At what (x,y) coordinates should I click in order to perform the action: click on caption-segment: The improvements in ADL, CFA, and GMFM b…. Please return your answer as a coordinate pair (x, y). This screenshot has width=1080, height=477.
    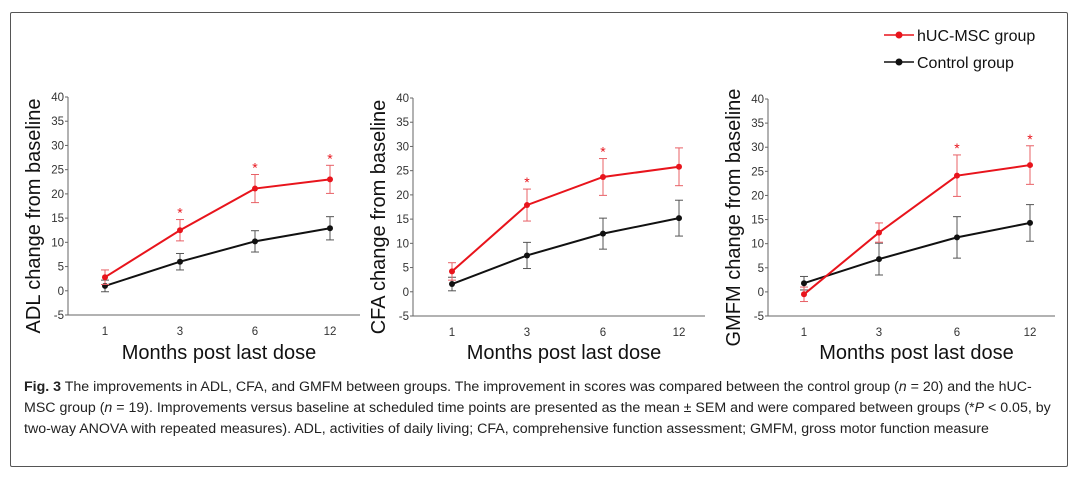
    Looking at the image, I should click on (480, 387).